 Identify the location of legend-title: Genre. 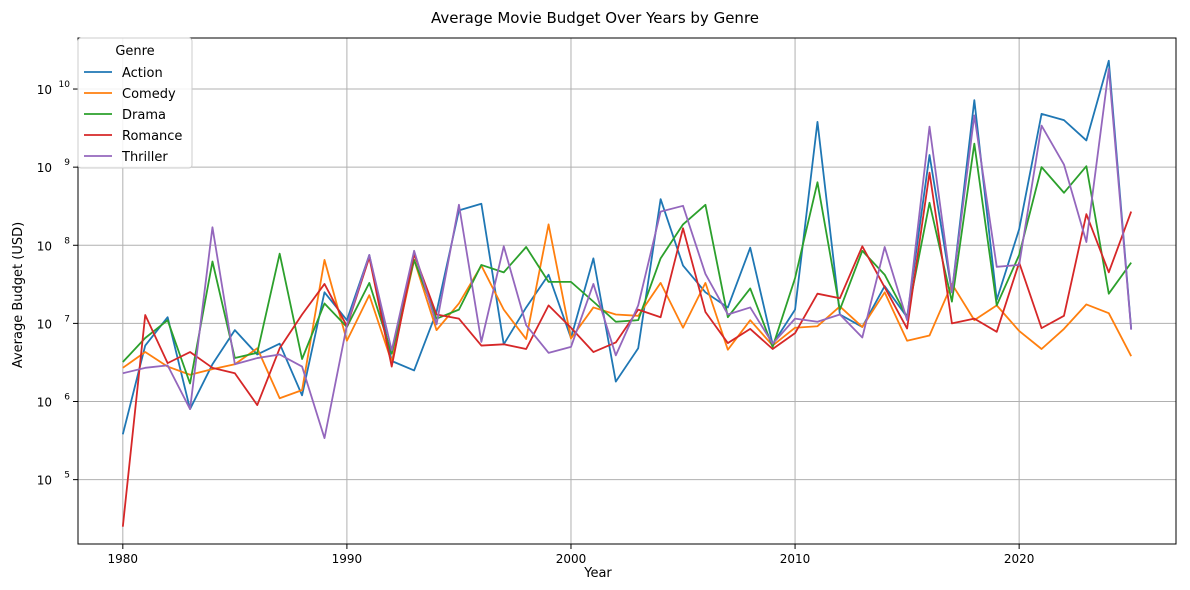
(134, 51).